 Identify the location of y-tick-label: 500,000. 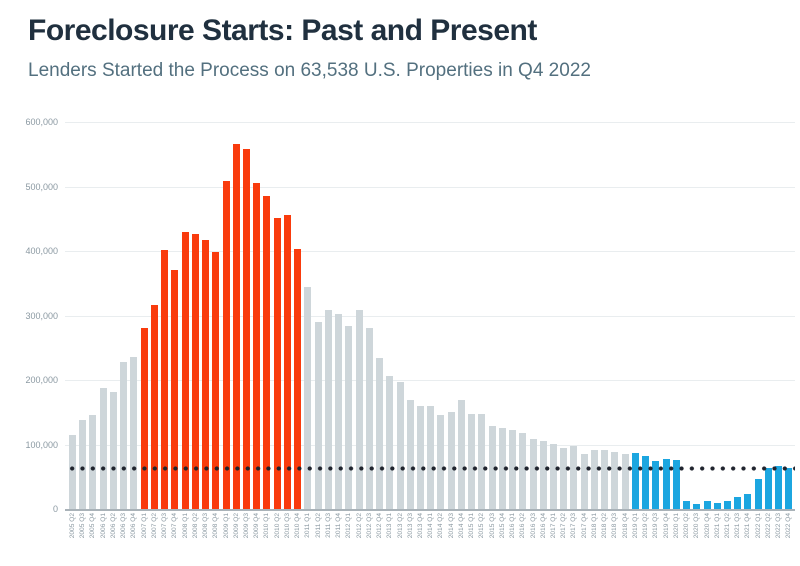
(41, 186).